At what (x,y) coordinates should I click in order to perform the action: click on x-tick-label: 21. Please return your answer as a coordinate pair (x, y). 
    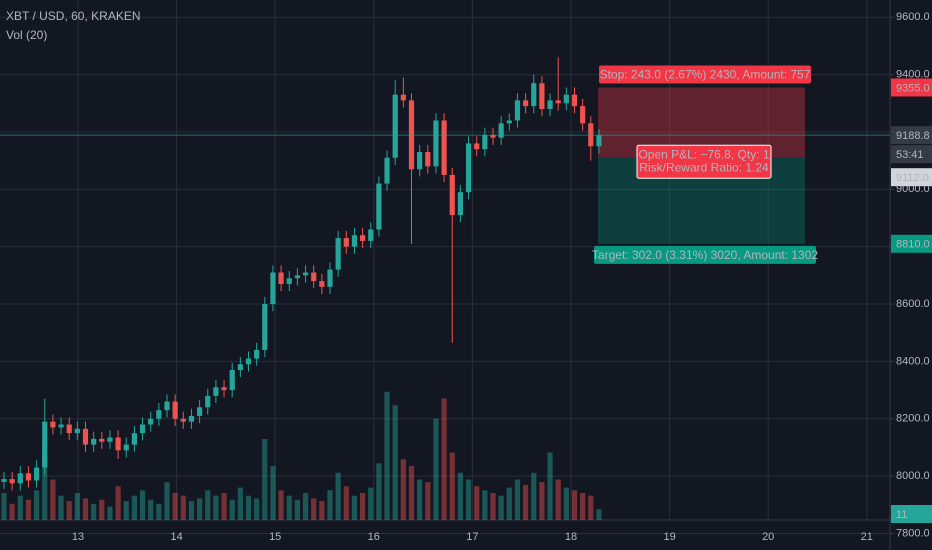
    Looking at the image, I should click on (867, 537).